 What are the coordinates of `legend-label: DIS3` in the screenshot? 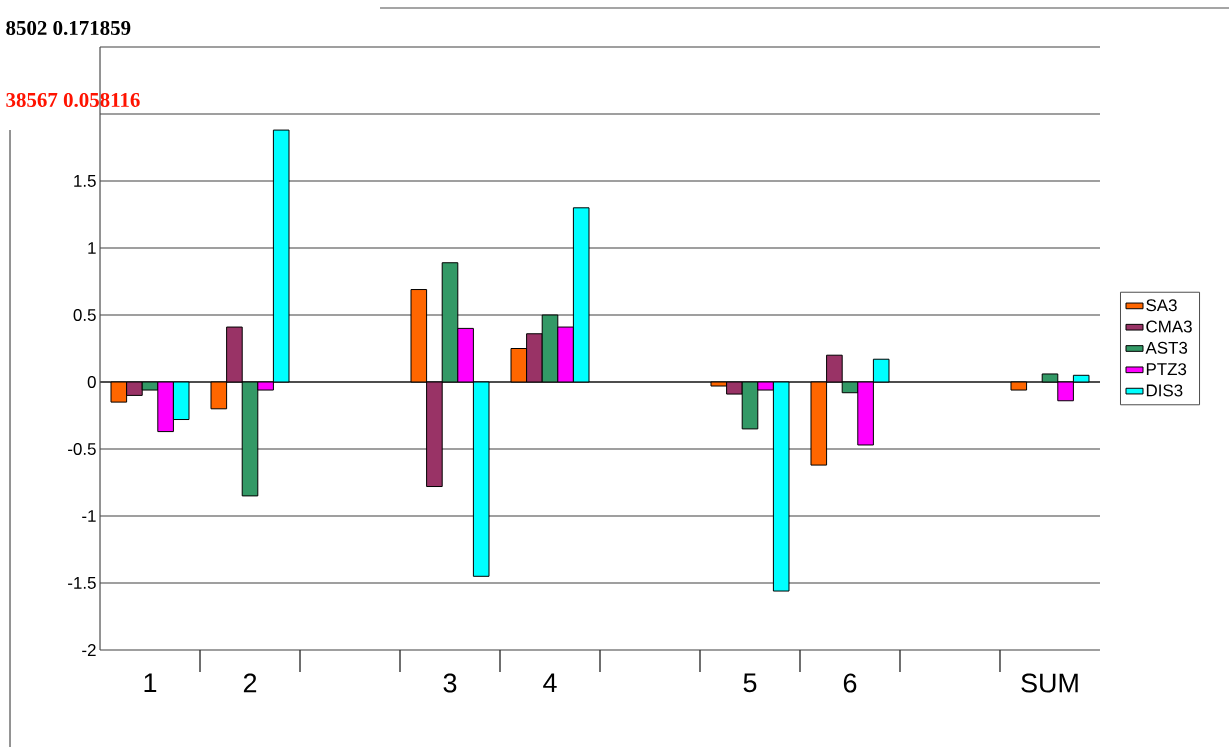 It's located at (1164, 390).